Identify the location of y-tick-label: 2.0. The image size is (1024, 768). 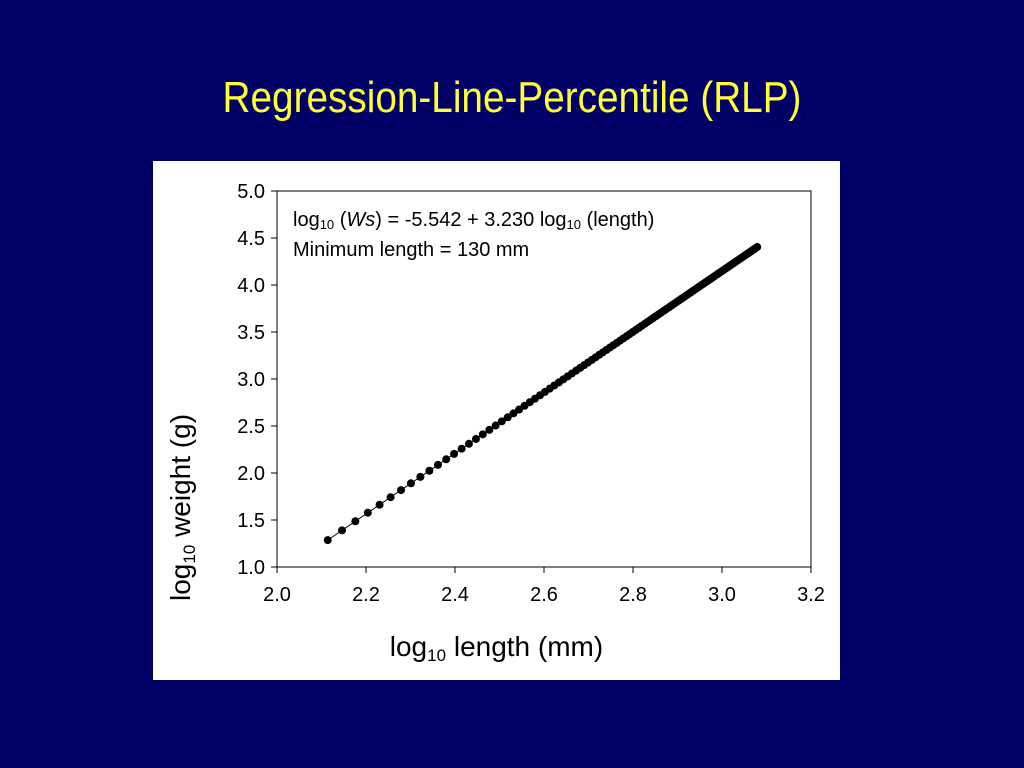
(251, 474).